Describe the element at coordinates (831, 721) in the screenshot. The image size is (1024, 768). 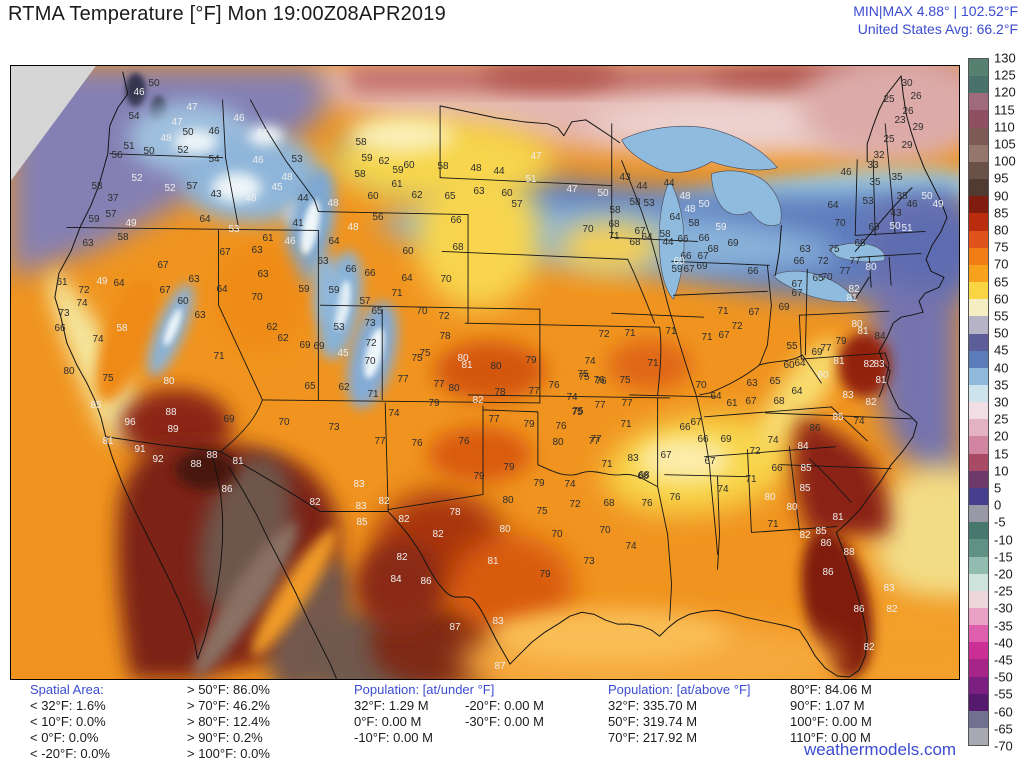
I see `stat-line: 100°F: 0.00 M` at that location.